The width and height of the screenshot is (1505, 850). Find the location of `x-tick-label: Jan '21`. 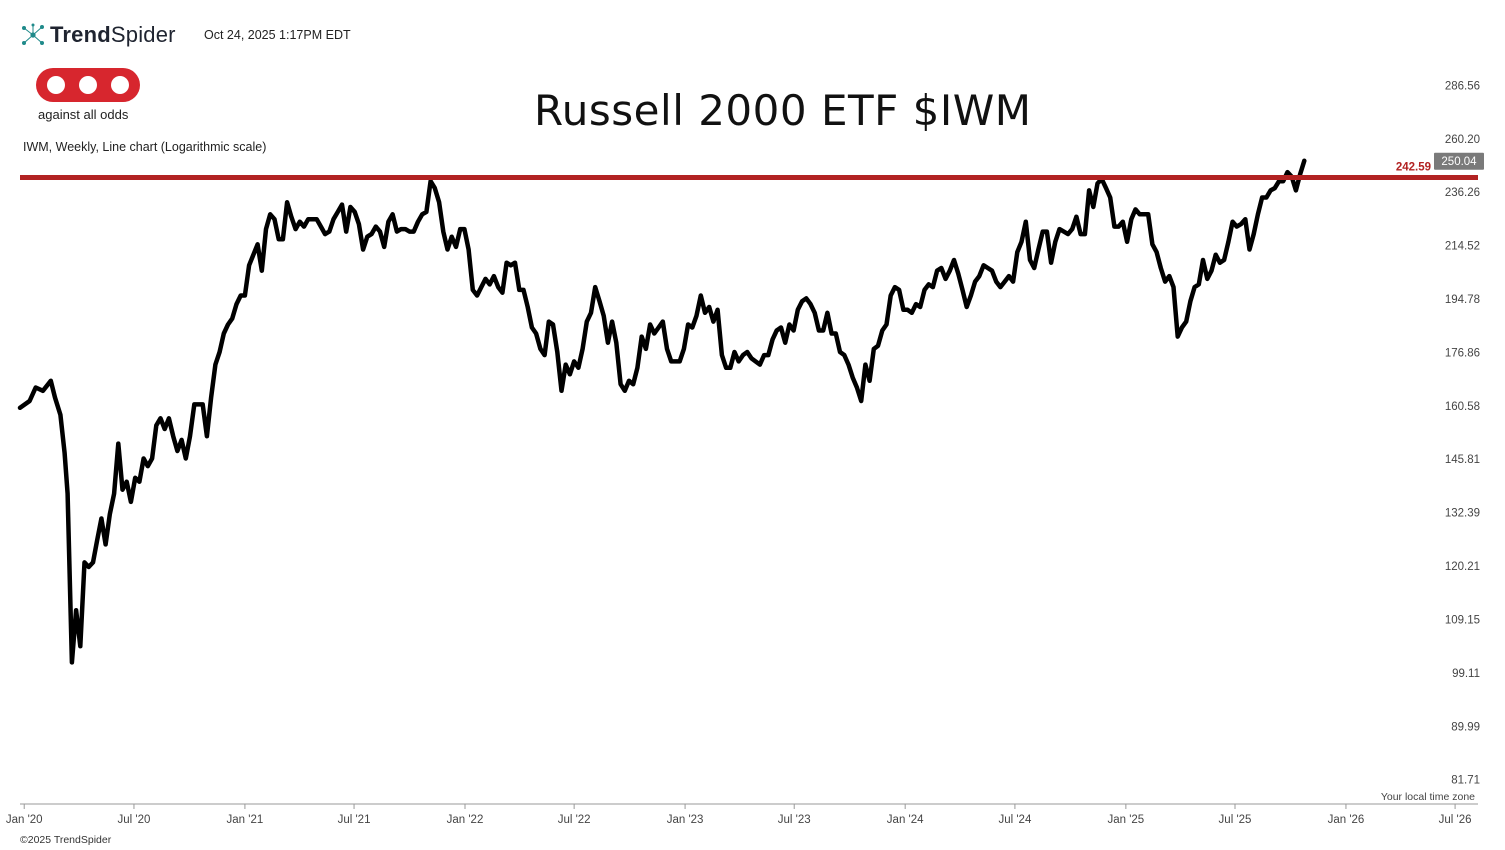

x-tick-label: Jan '21 is located at coordinates (245, 820).